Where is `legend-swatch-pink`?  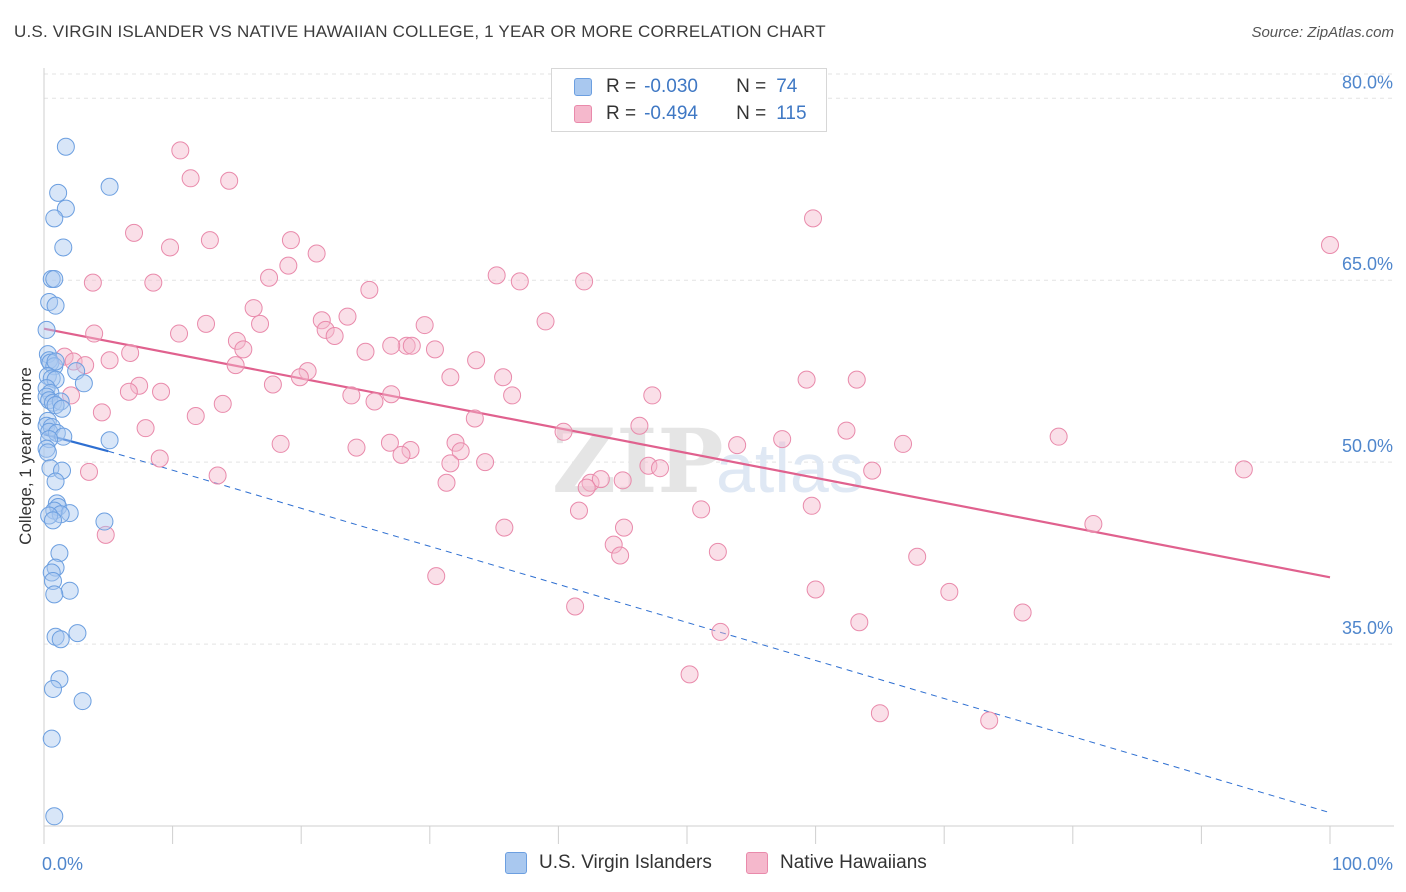 legend-swatch-pink is located at coordinates (583, 114).